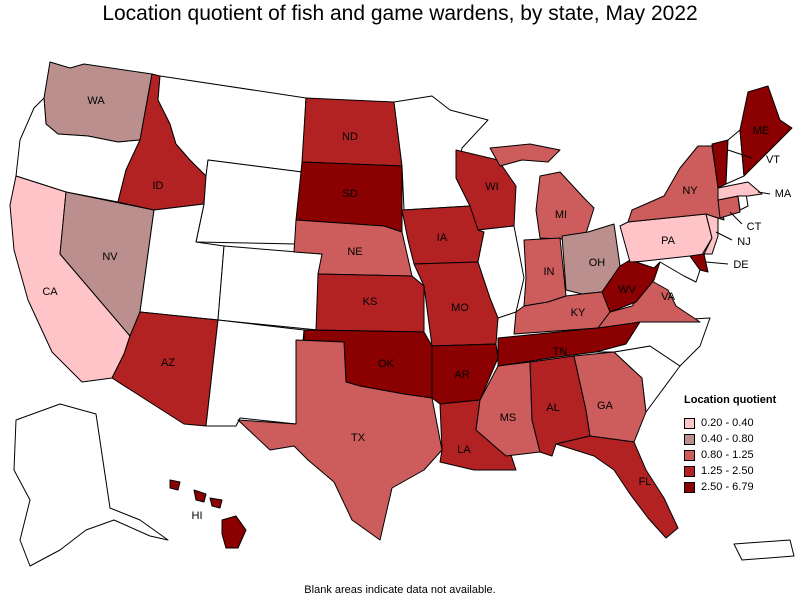  What do you see at coordinates (340, 440) in the screenshot?
I see `state-TX` at bounding box center [340, 440].